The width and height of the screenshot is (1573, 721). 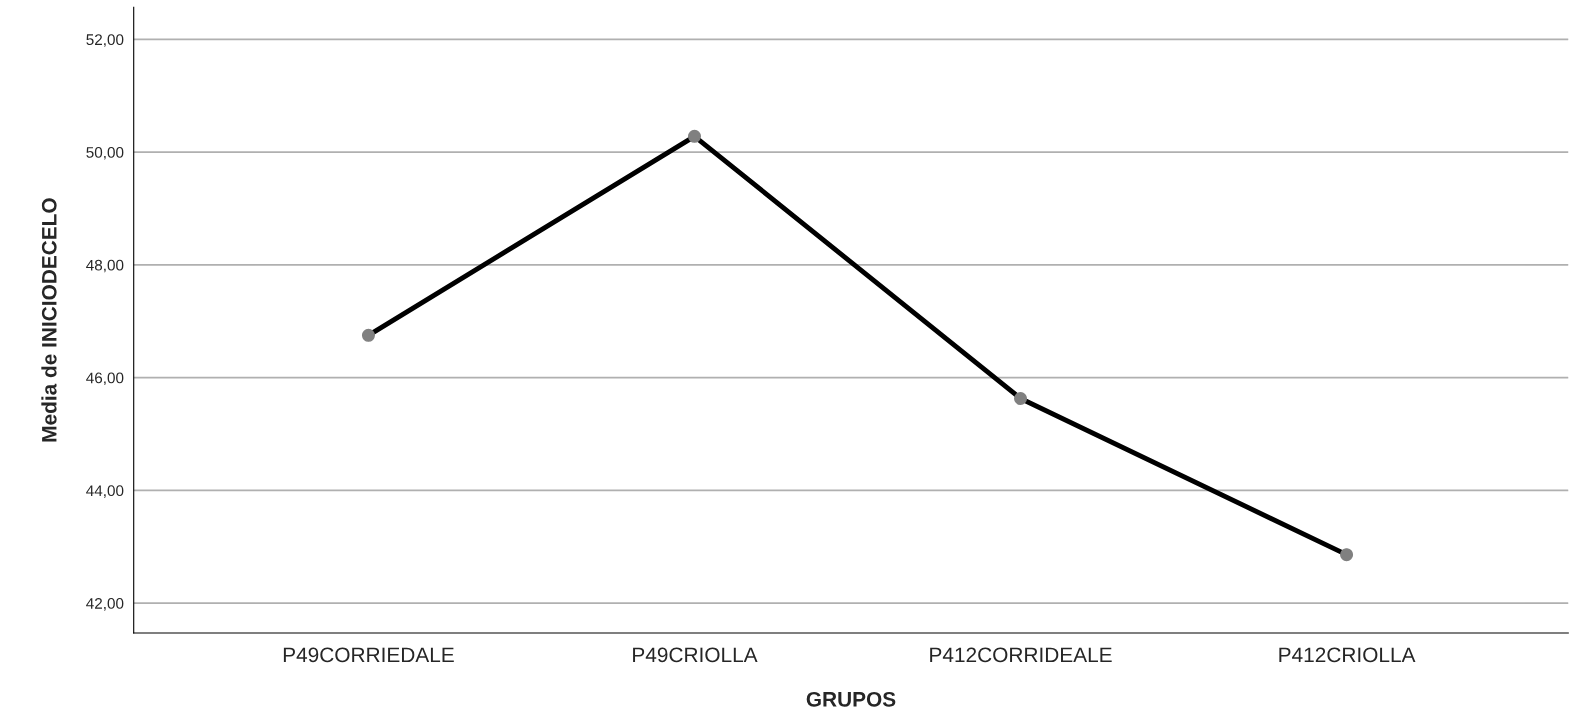 I want to click on y-tick-label: 46,00, so click(x=105, y=379).